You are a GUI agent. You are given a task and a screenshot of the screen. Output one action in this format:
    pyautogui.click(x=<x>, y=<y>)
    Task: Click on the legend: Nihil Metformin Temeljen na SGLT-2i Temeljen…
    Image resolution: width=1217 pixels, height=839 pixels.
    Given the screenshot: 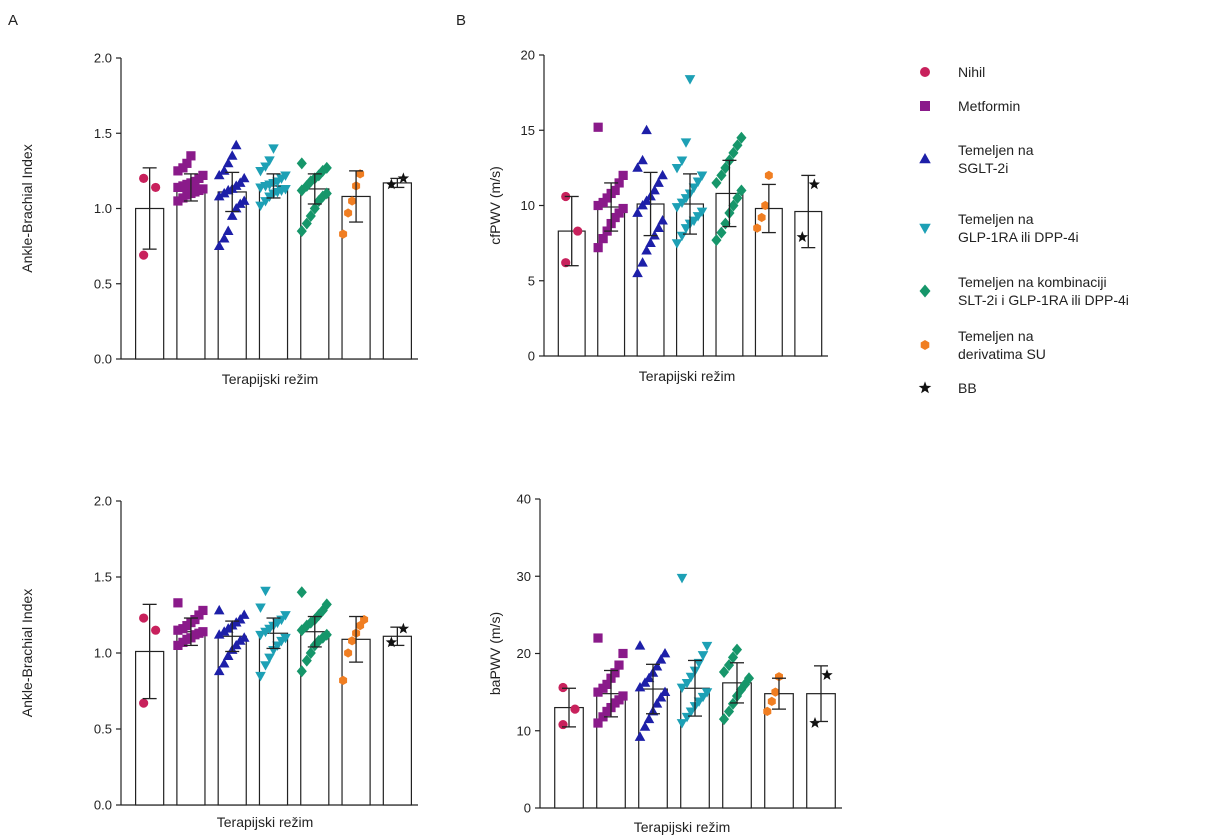 What is the action you would take?
    pyautogui.click(x=1023, y=230)
    